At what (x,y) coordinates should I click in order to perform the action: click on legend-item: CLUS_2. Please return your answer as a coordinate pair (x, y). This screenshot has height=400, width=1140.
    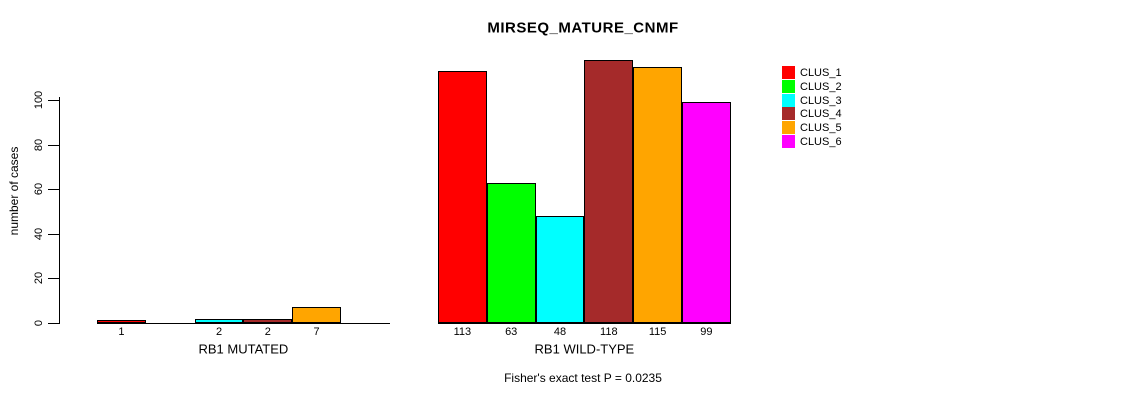
    Looking at the image, I should click on (832, 86).